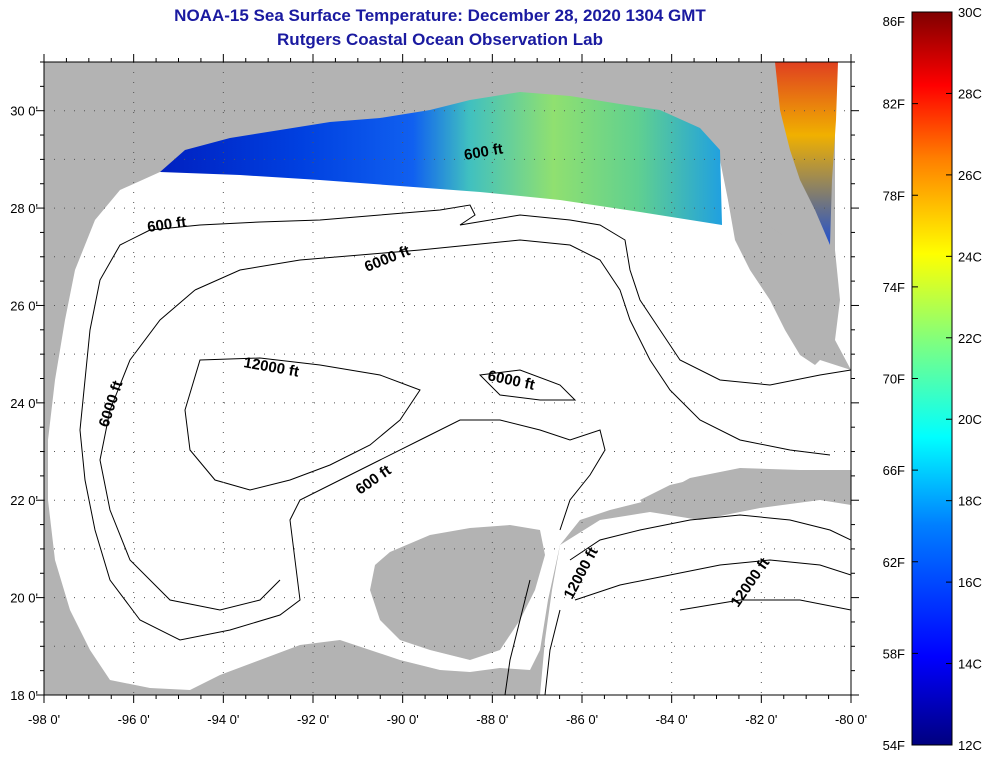 The height and width of the screenshot is (761, 992). What do you see at coordinates (484, 152) in the screenshot?
I see `contour-label-600ft-north: 600 ft` at bounding box center [484, 152].